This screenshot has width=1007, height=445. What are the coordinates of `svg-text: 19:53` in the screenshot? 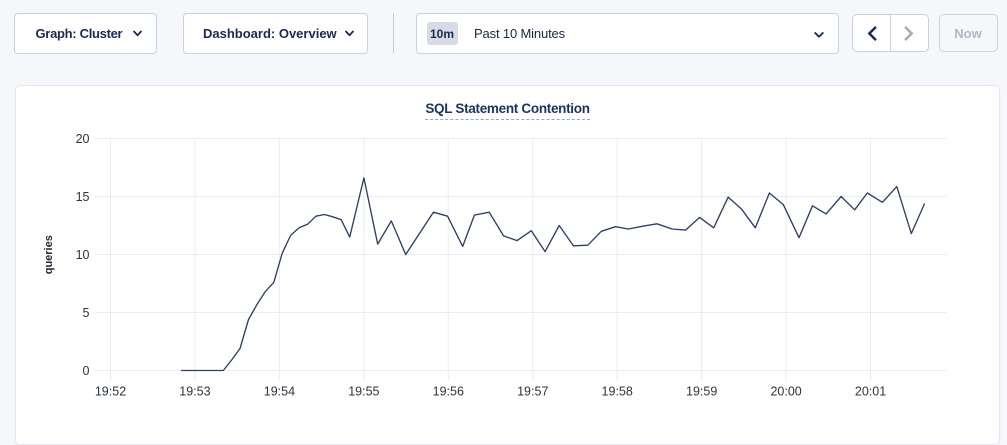 It's located at (194, 391).